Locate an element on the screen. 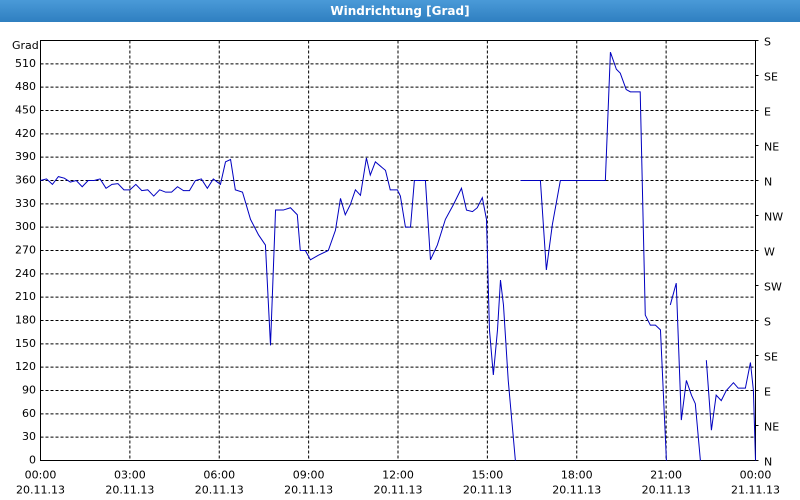 The height and width of the screenshot is (500, 800). y-tick-label: 270 is located at coordinates (25, 250).